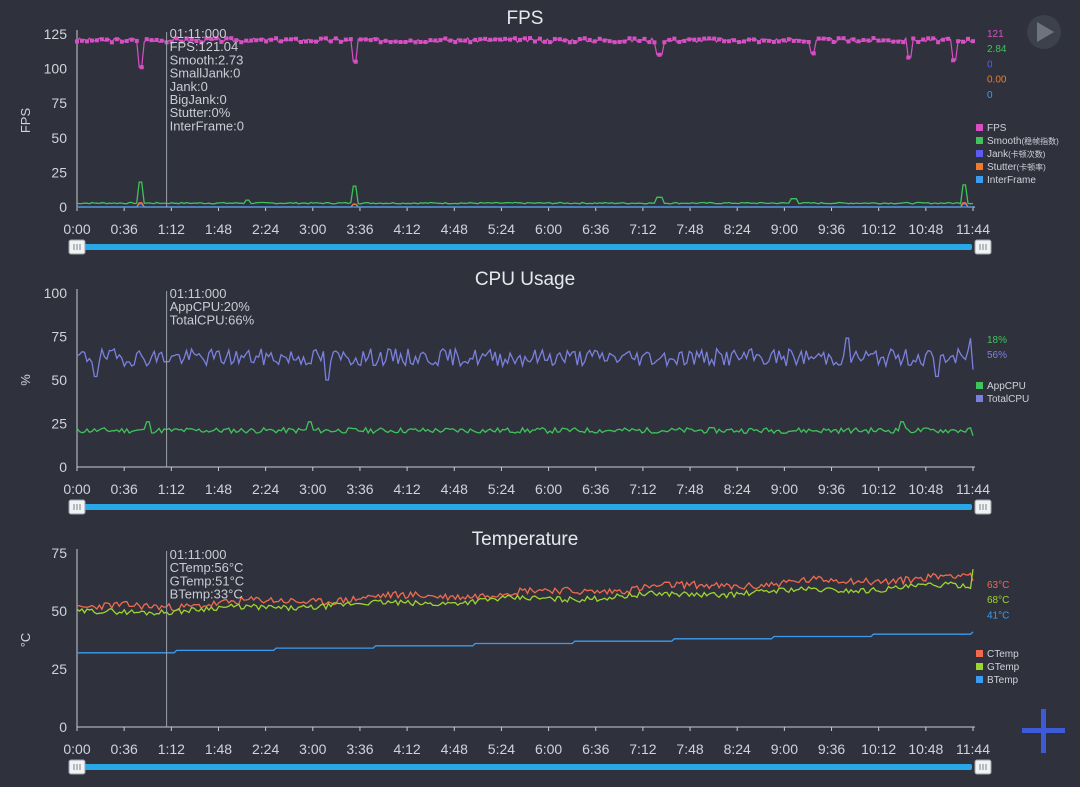  I want to click on x-tick-label: 10:12, so click(878, 489).